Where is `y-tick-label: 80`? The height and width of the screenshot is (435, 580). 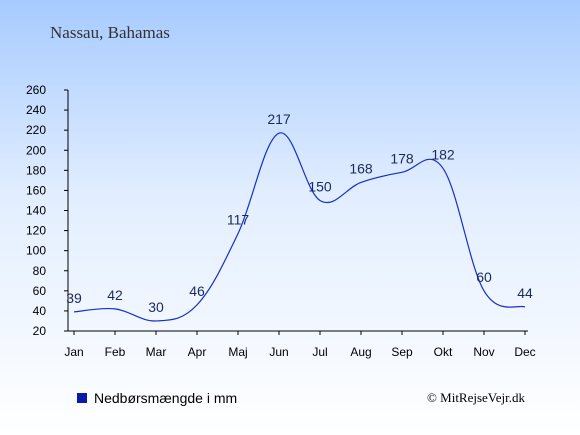 y-tick-label: 80 is located at coordinates (40, 271).